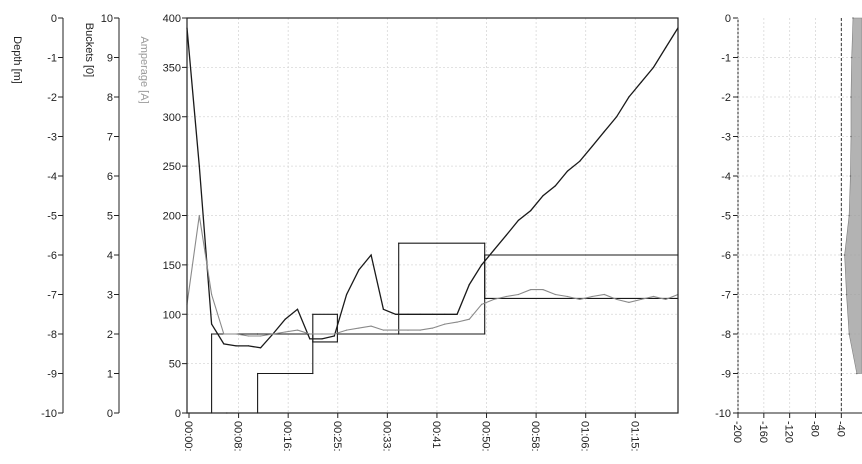 The width and height of the screenshot is (862, 464). What do you see at coordinates (37, 216) in the screenshot?
I see `depth-axis: Depth [m] 0 -1 -2 -3 -4 -5 -6 -7 -8 -9 -10` at bounding box center [37, 216].